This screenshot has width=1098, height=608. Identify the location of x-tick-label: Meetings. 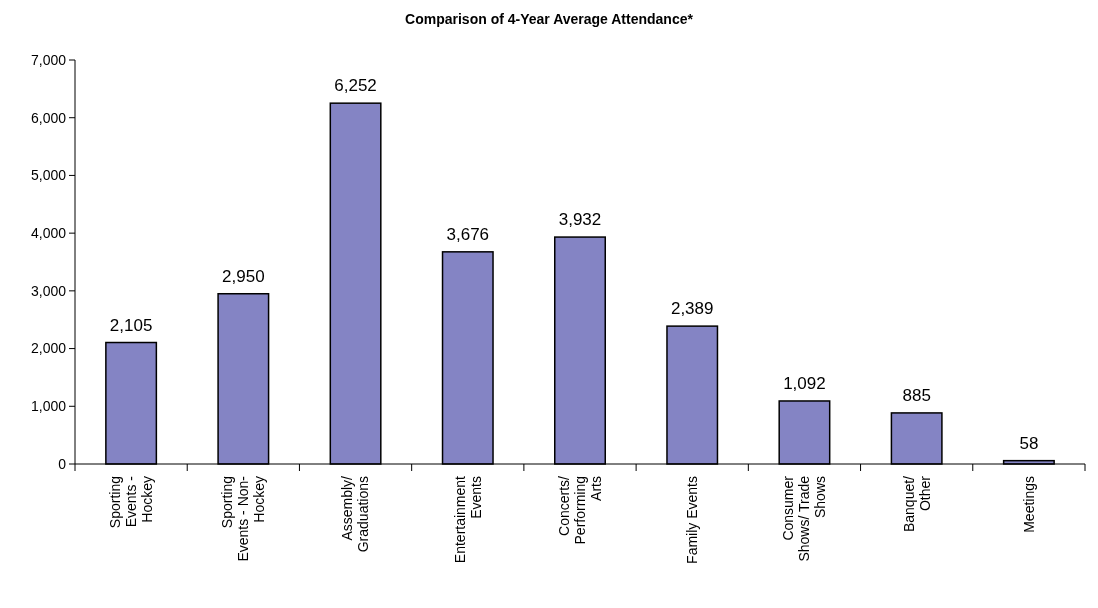
(1028, 504).